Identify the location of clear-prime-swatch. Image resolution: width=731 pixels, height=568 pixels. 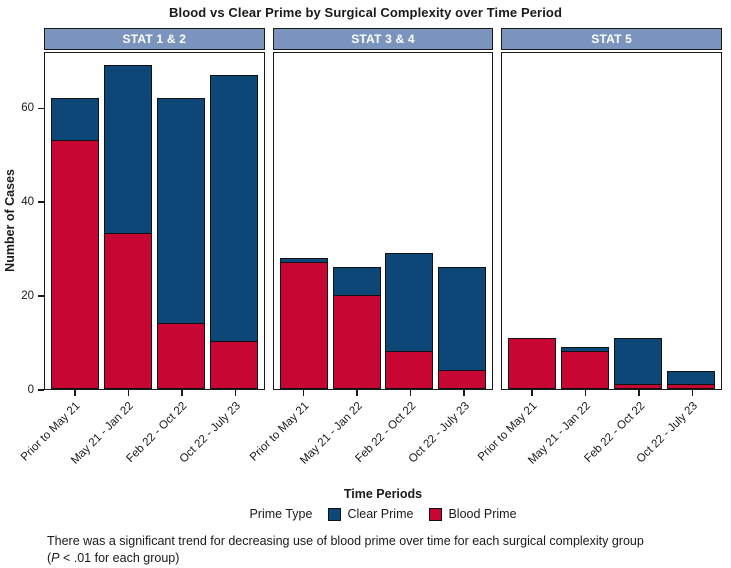
(335, 514).